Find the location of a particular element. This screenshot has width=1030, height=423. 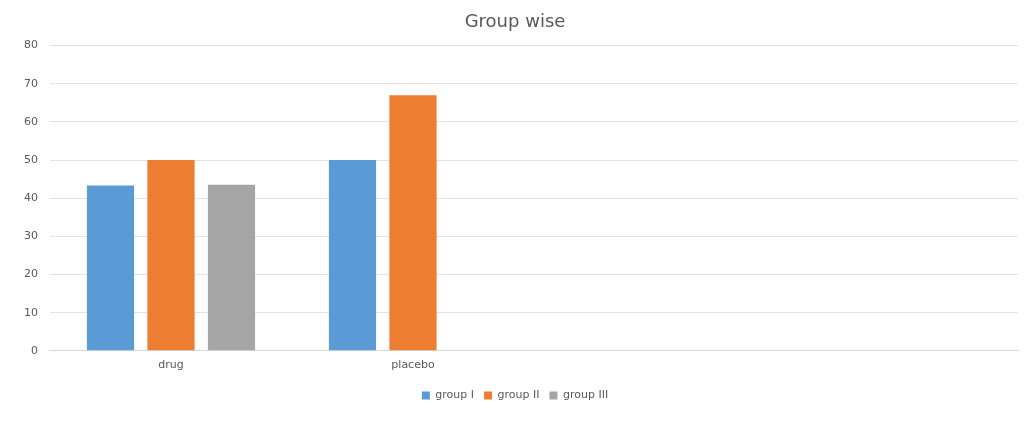

y-tick-label: 50 is located at coordinates (31, 159).